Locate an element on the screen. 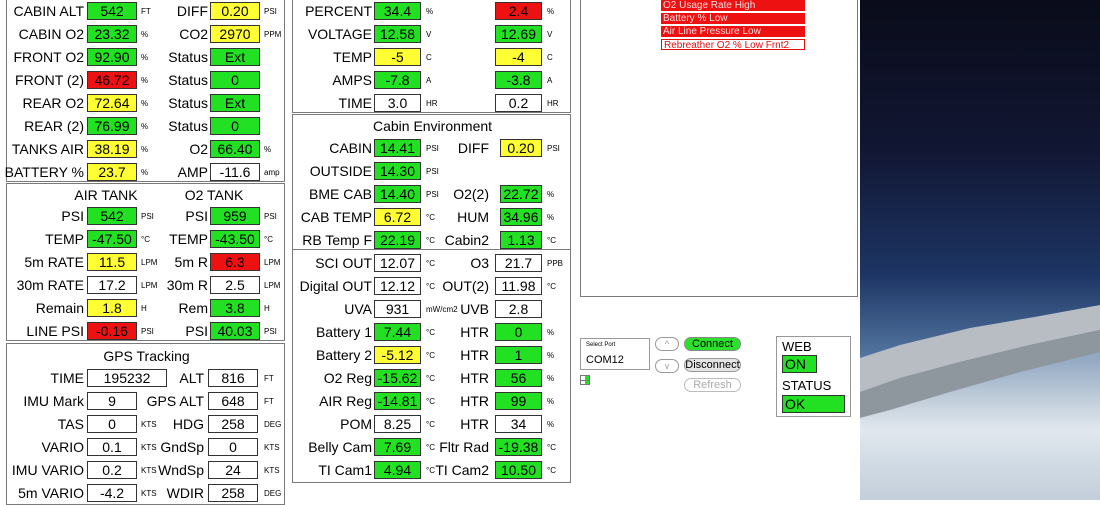  row-label: AIR Reg is located at coordinates (345, 401).